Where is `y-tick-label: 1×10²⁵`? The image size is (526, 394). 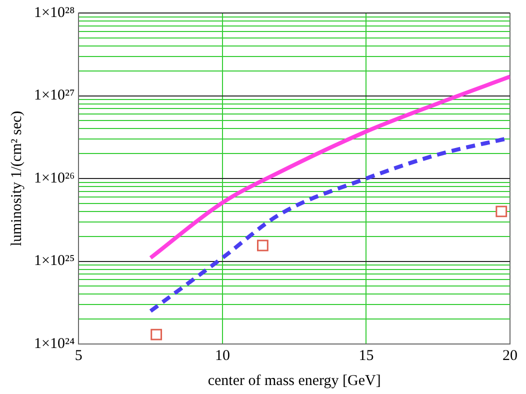 y-tick-label: 1×10²⁵ is located at coordinates (54, 261).